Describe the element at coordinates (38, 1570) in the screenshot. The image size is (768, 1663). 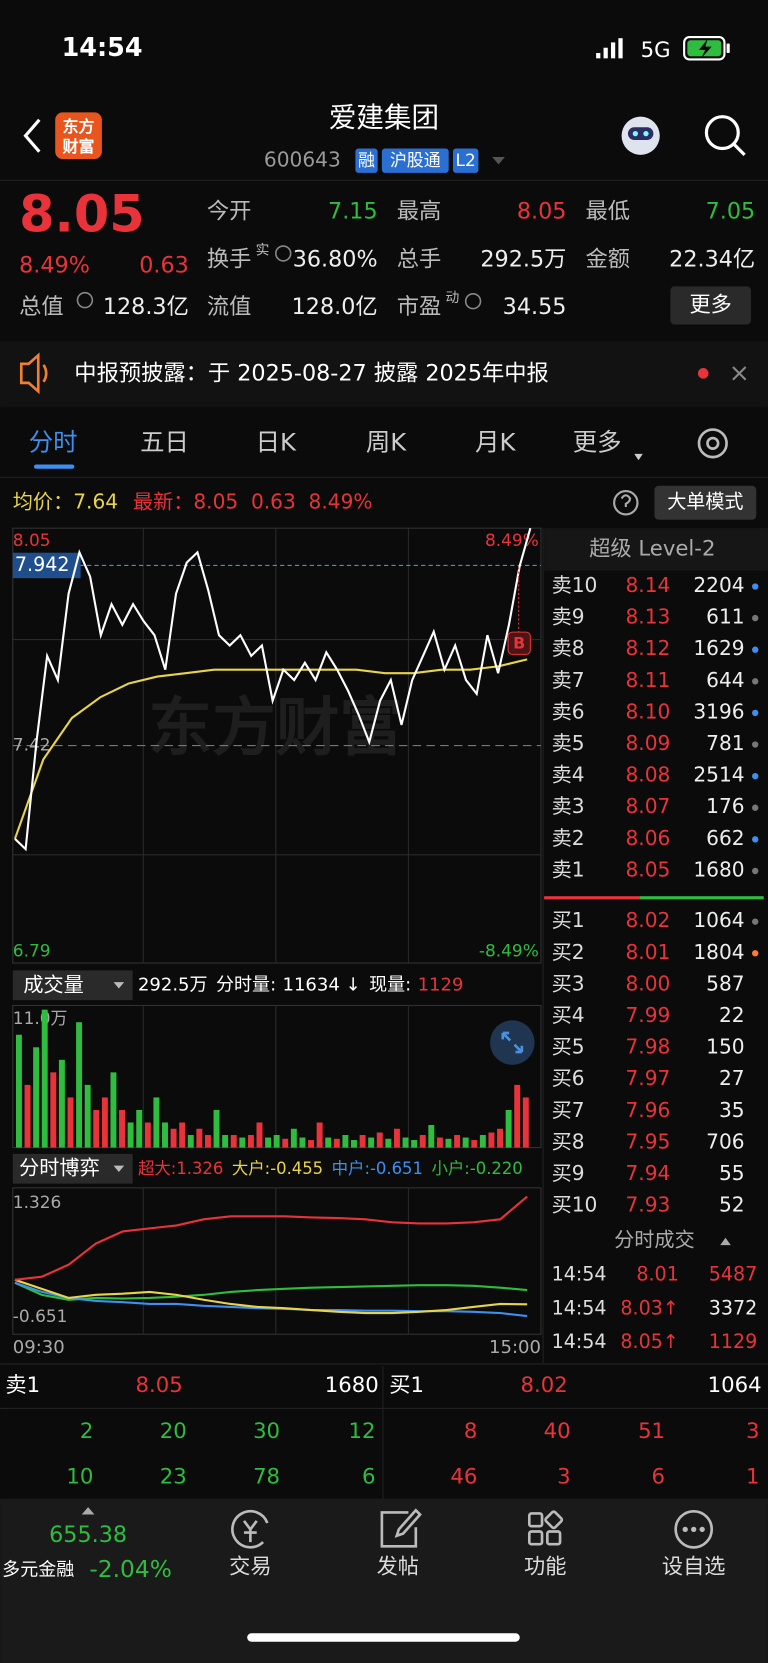
I see `index-name: 多元金融` at that location.